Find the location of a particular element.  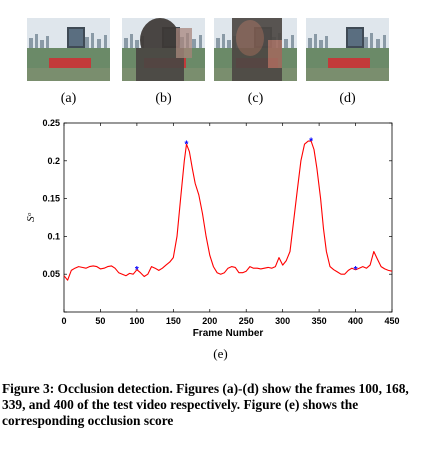

frame-thumbnail-a is located at coordinates (68, 49).